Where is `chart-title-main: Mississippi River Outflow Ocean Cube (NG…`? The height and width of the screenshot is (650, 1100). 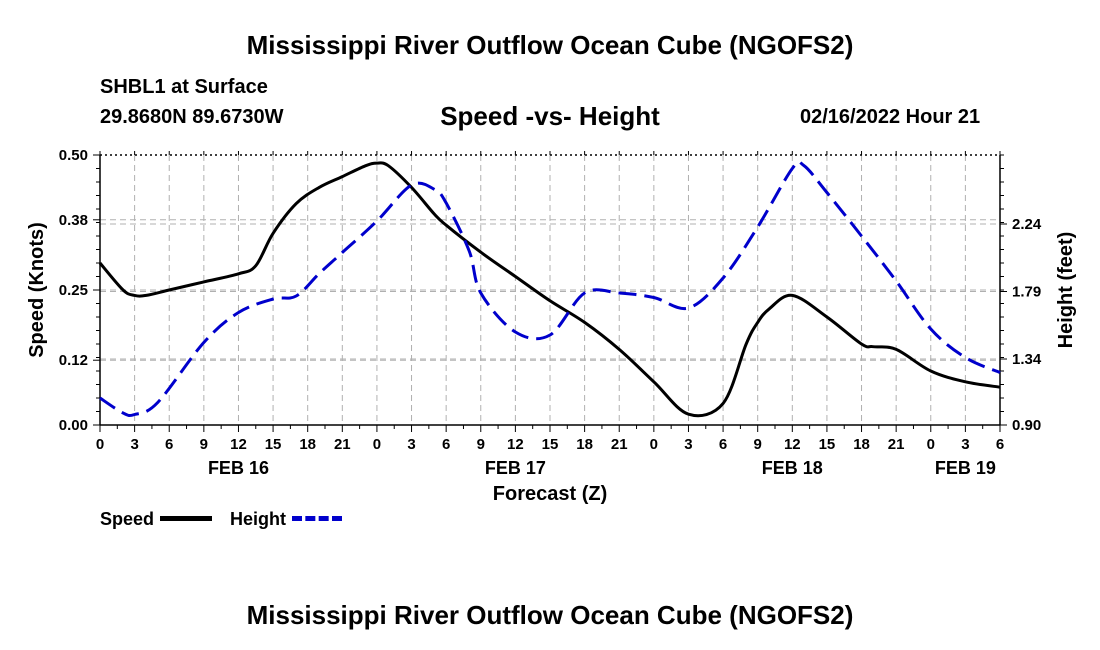 chart-title-main: Mississippi River Outflow Ocean Cube (NG… is located at coordinates (550, 45).